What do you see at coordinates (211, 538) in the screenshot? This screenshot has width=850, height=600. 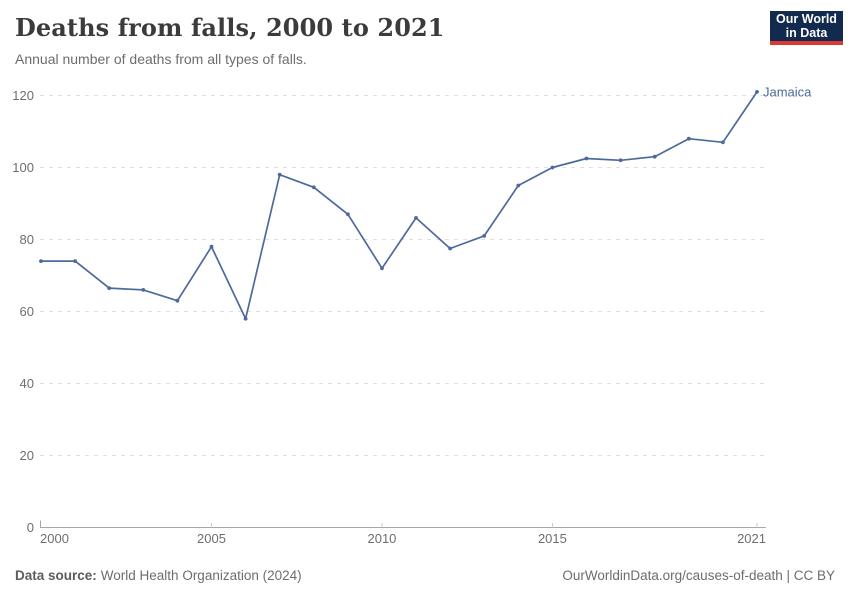 I see `x-tick-label: 2005` at bounding box center [211, 538].